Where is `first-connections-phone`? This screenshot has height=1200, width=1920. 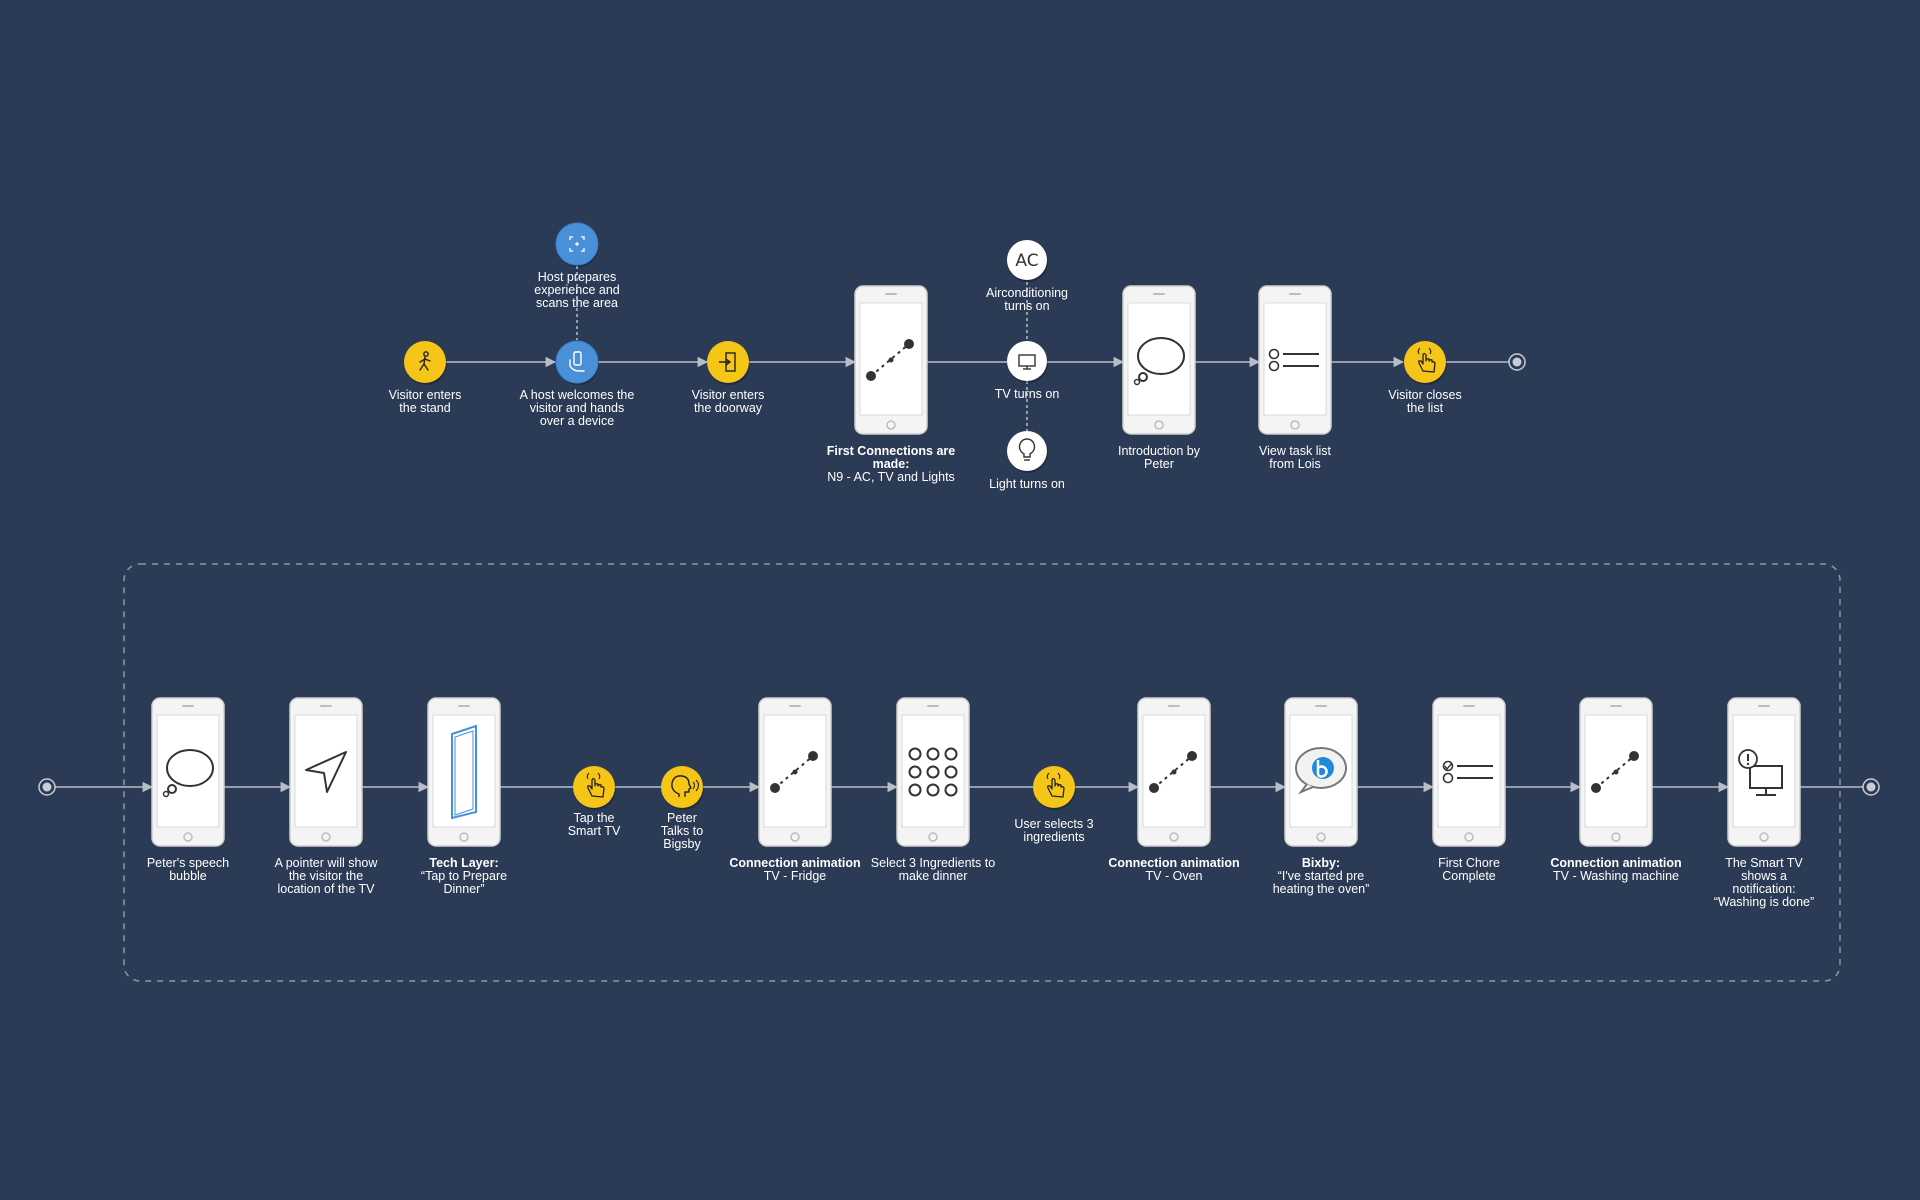 first-connections-phone is located at coordinates (891, 360).